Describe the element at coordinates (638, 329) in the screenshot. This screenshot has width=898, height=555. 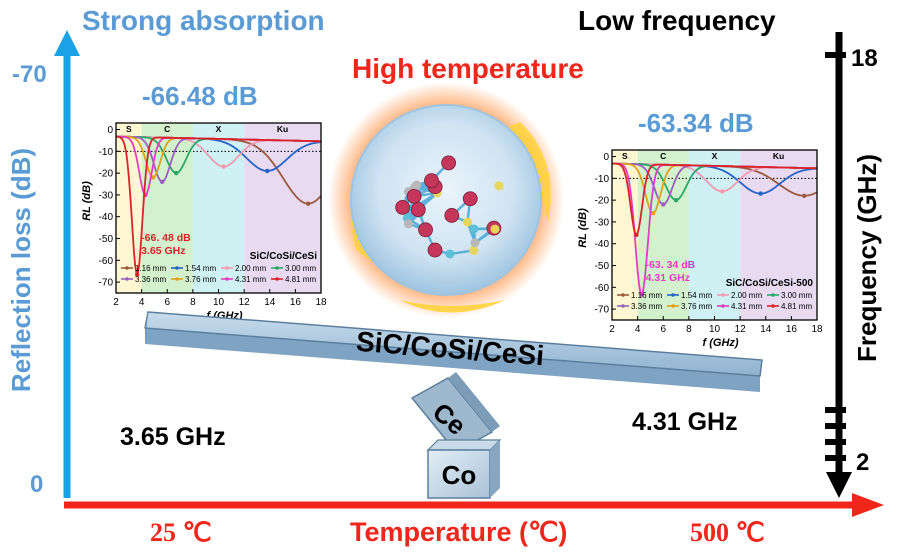
I see `x-tick-label: 4` at that location.